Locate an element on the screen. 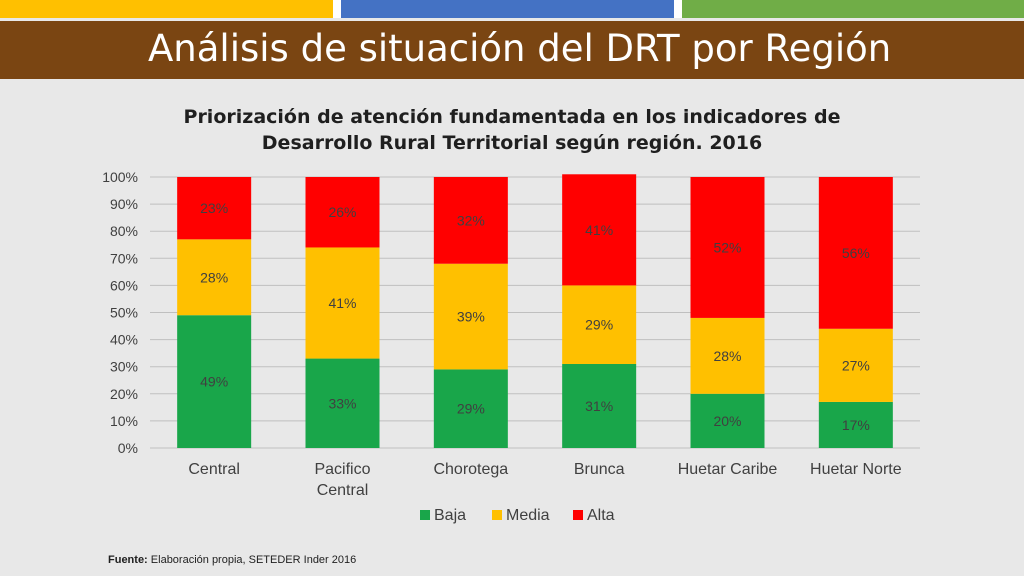 Image resolution: width=1024 pixels, height=576 pixels. data-label: 32% is located at coordinates (471, 220).